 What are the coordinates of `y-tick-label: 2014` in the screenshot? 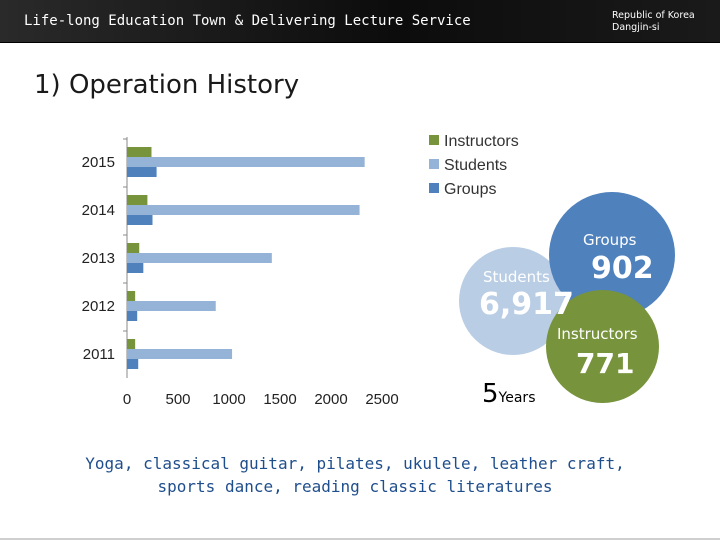 It's located at (98, 210).